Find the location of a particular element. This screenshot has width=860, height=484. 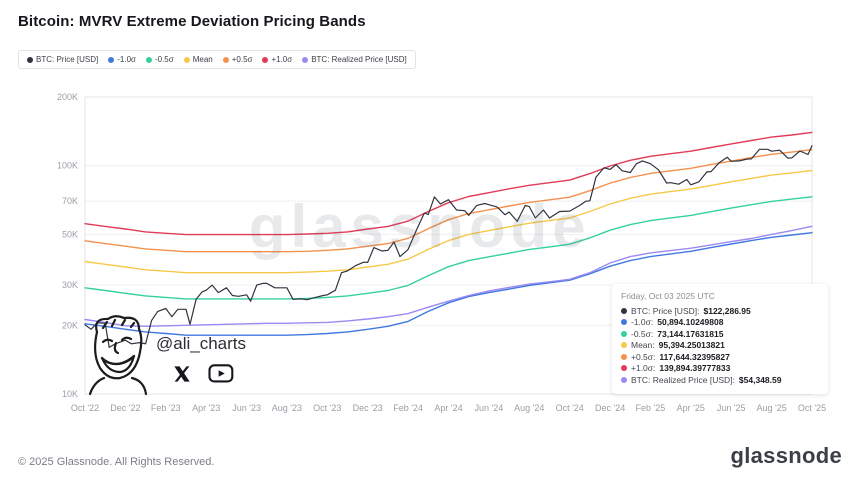

legend-item: +1.0σ is located at coordinates (277, 59).